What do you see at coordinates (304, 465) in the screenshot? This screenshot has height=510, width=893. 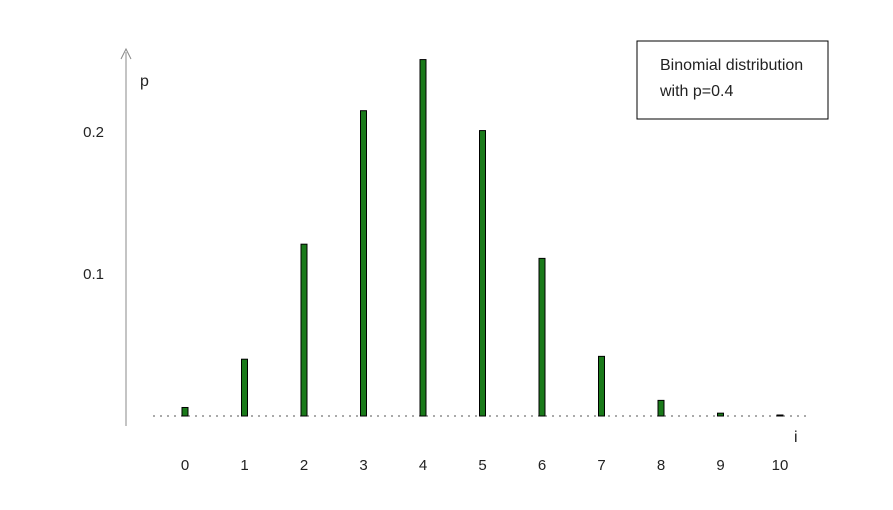 I see `x-tick-label: 2` at bounding box center [304, 465].